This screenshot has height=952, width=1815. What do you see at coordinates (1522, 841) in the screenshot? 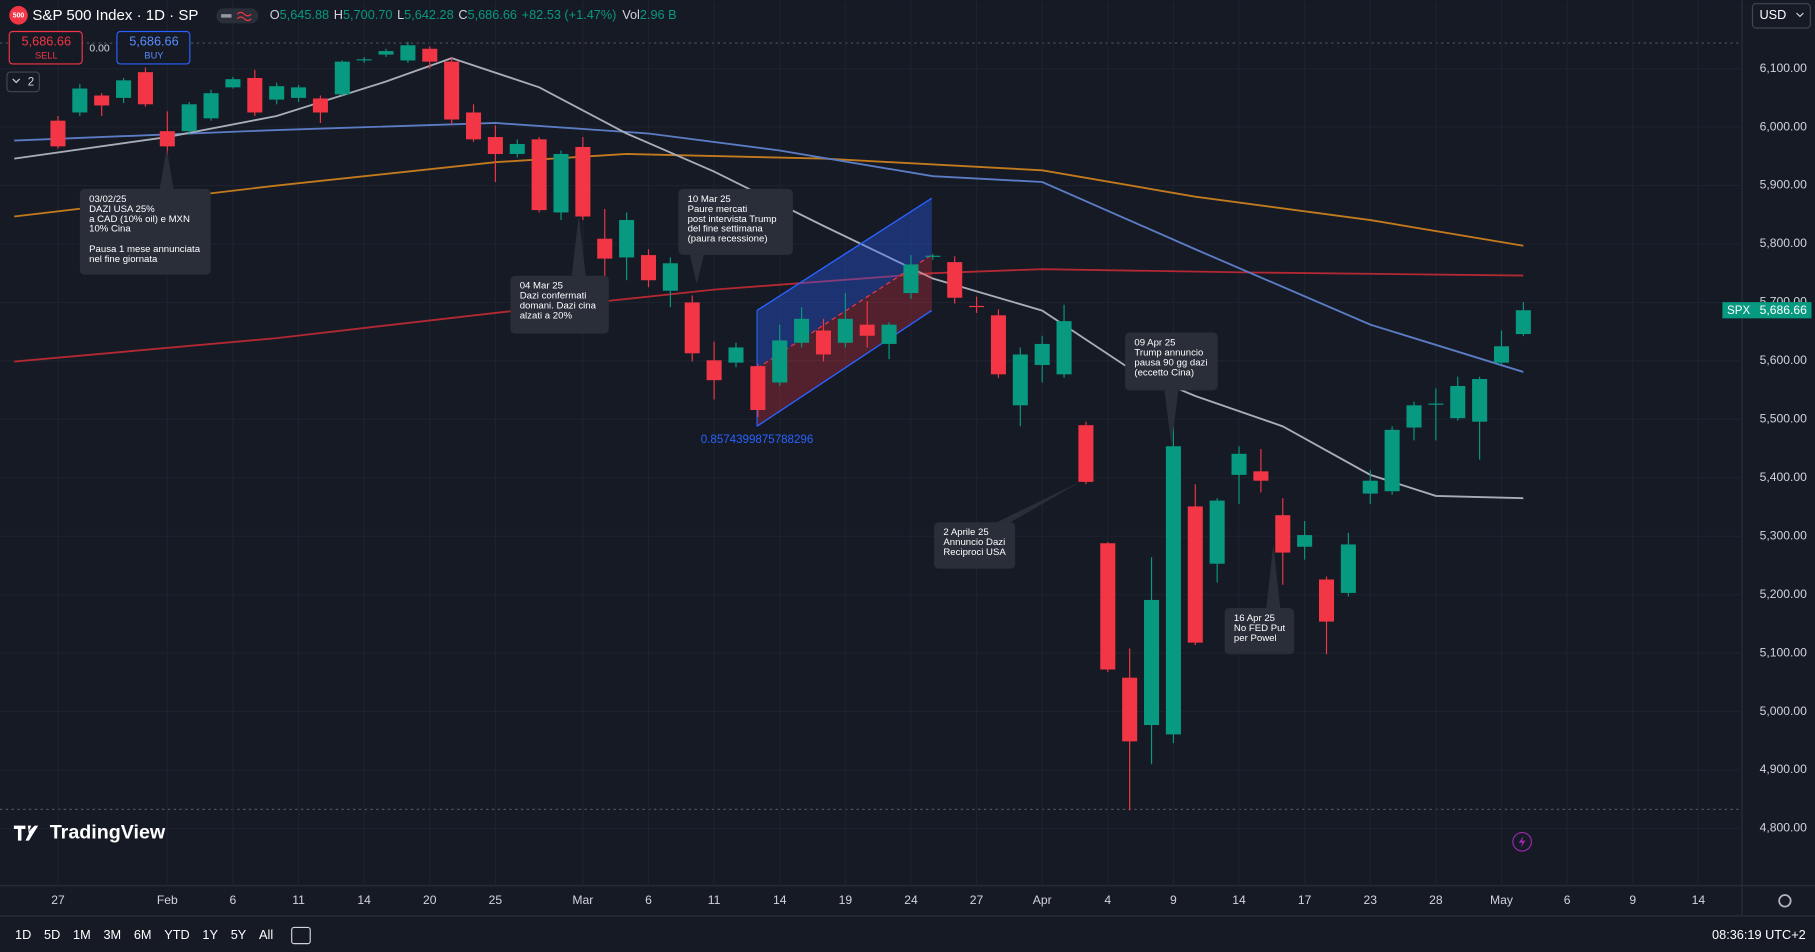
I see `alert-icon` at bounding box center [1522, 841].